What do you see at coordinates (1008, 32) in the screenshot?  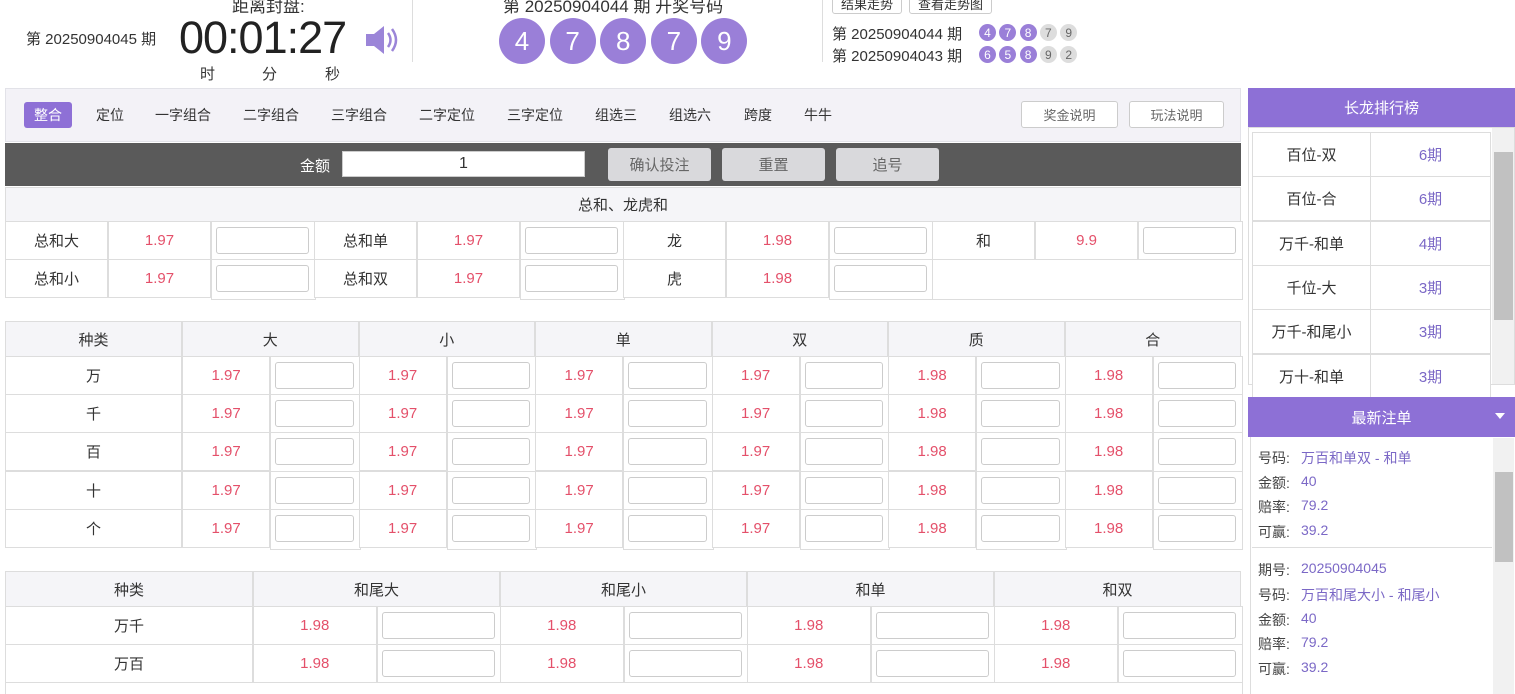 I see `history-ball: 7` at bounding box center [1008, 32].